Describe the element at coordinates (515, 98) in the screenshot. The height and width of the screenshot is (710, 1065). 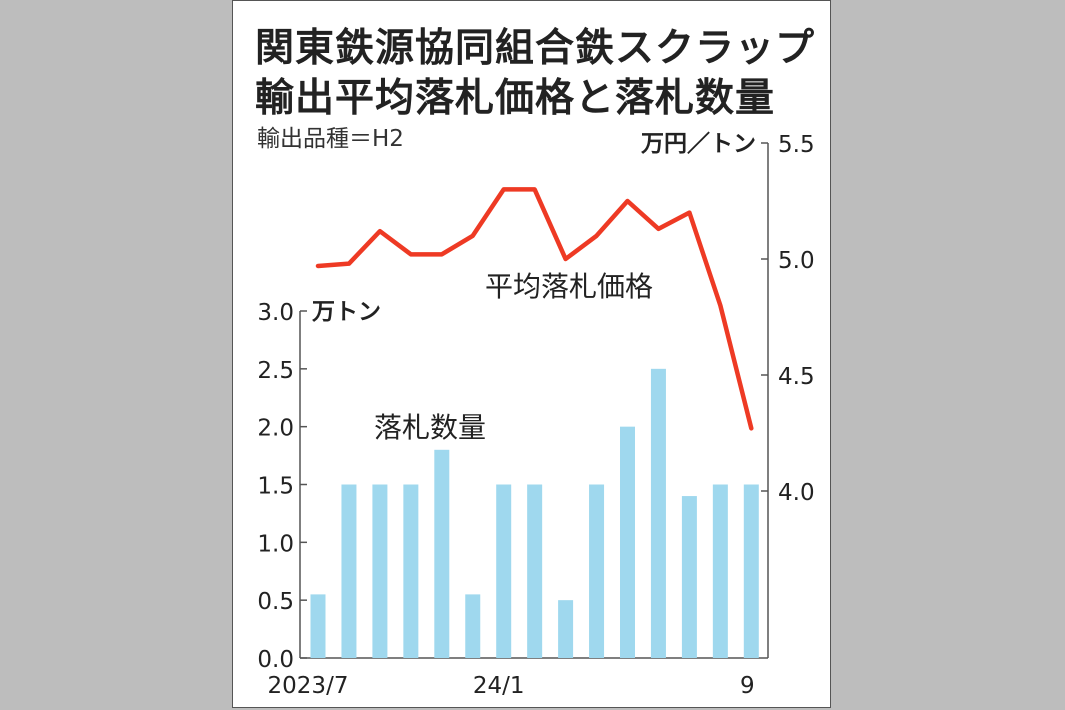
I see `chart-title-line2: 輸出平均落札価格と落札数量` at that location.